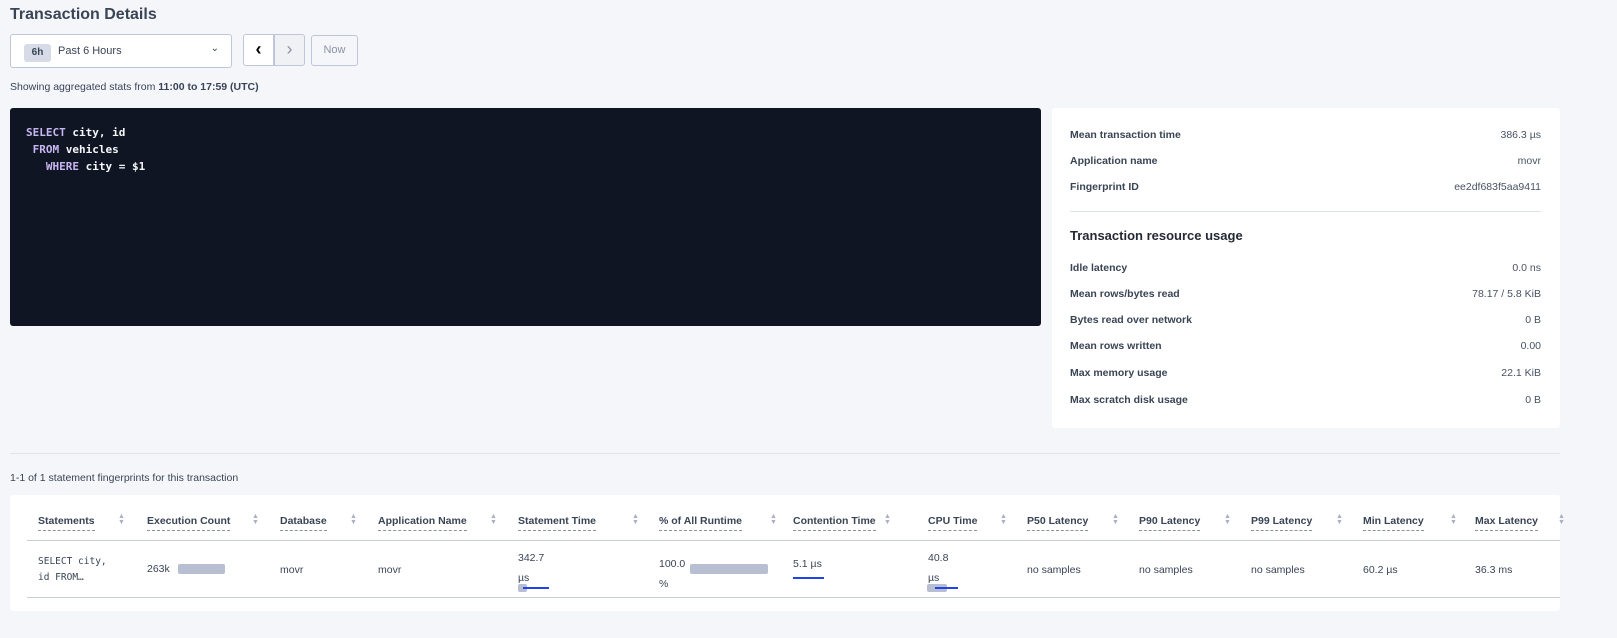 The height and width of the screenshot is (638, 1617). What do you see at coordinates (90, 51) in the screenshot?
I see `time-range-label: Past 6 Hours` at bounding box center [90, 51].